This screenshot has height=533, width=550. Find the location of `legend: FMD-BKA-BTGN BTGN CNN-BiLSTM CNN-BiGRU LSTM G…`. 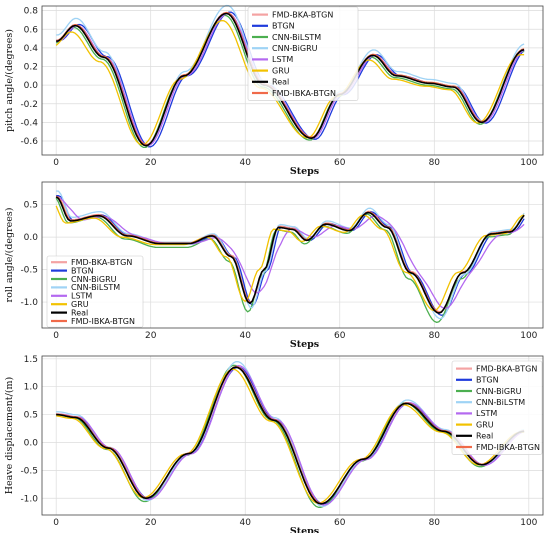

legend: FMD-BKA-BTGN BTGN CNN-BiLSTM CNN-BiGRU LSTM G… is located at coordinates (303, 53).